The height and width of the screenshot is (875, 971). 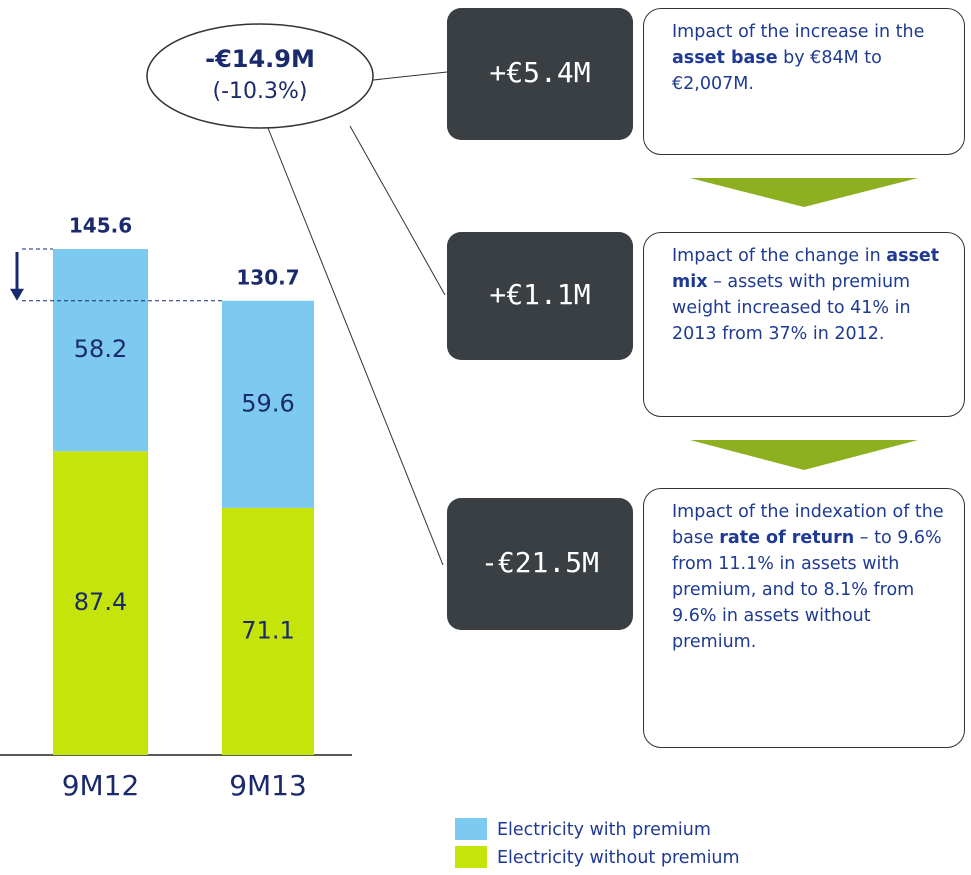 I want to click on decrease-arrow-head, so click(x=17, y=294).